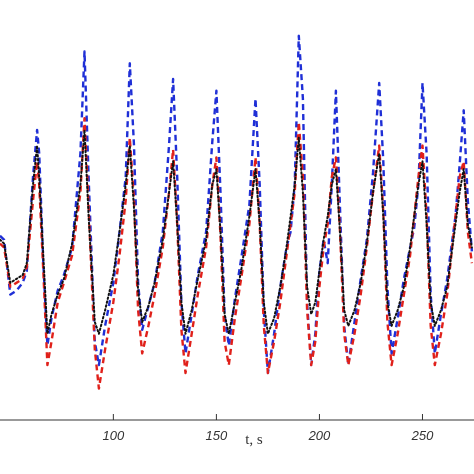 The image size is (474, 474). What do you see at coordinates (113, 435) in the screenshot?
I see `x-tick-label: 100` at bounding box center [113, 435].